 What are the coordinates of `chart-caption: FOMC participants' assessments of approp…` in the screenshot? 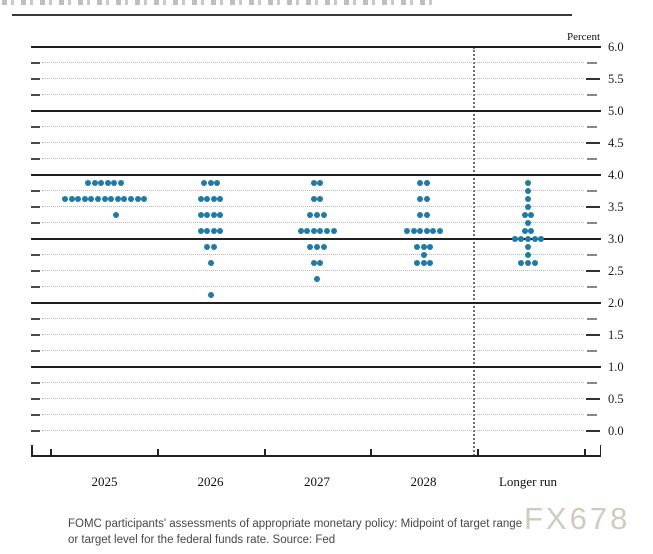 It's located at (308, 532).